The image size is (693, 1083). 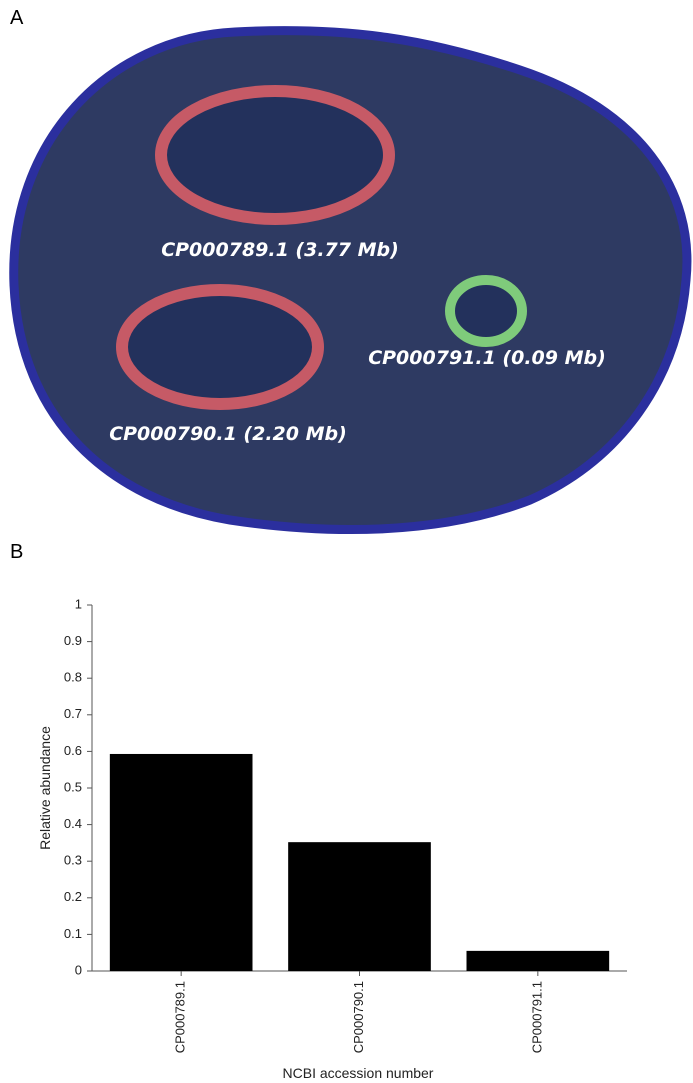 I want to click on y-tick-label: 0.8, so click(x=73, y=677).